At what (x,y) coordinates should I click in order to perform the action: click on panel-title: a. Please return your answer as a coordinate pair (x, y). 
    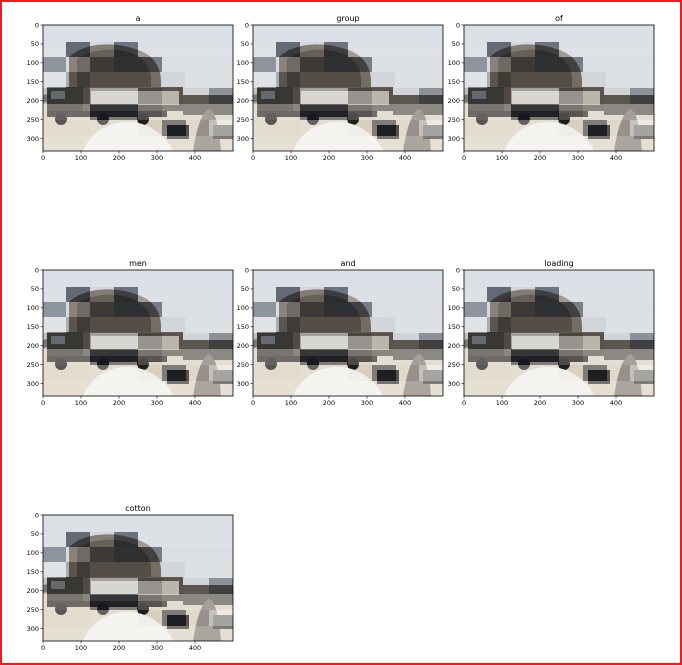
    Looking at the image, I should click on (138, 18).